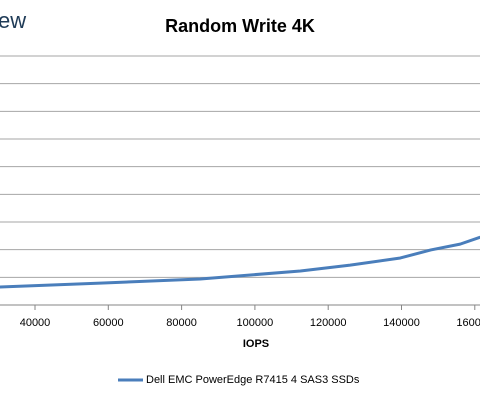 This screenshot has height=401, width=480. What do you see at coordinates (328, 323) in the screenshot?
I see `x-tick-label: 120000` at bounding box center [328, 323].